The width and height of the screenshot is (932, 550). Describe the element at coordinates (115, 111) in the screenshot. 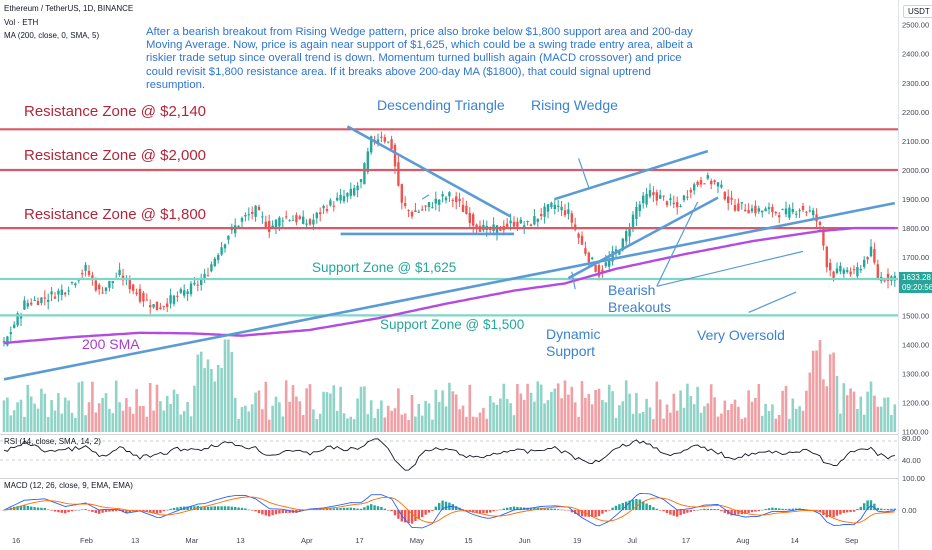

I see `resistance-2140-label: Resistance Zone @ $2,140` at that location.